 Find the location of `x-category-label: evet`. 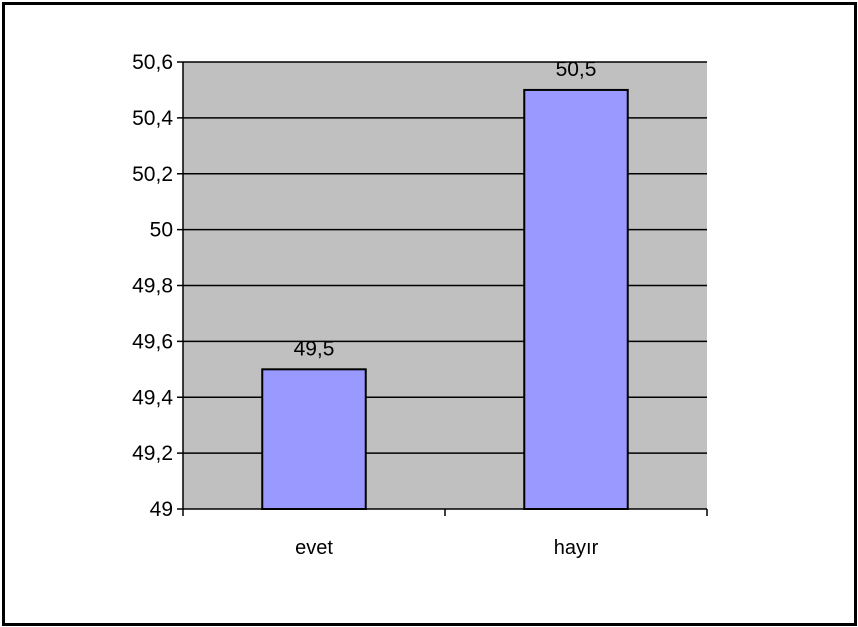

x-category-label: evet is located at coordinates (314, 548).